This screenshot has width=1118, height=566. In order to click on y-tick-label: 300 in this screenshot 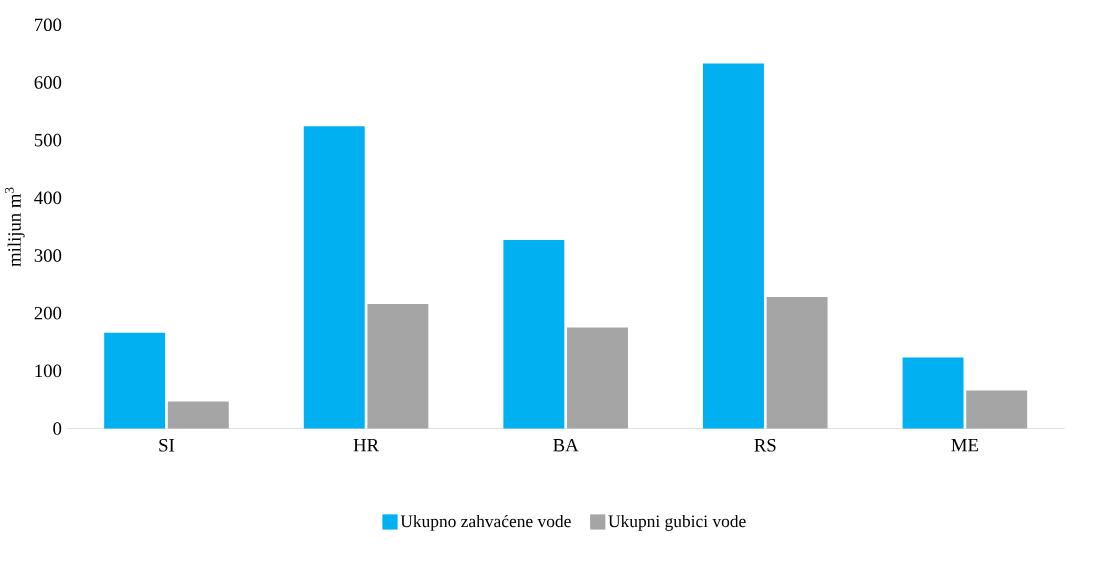, I will do `click(48, 255)`.